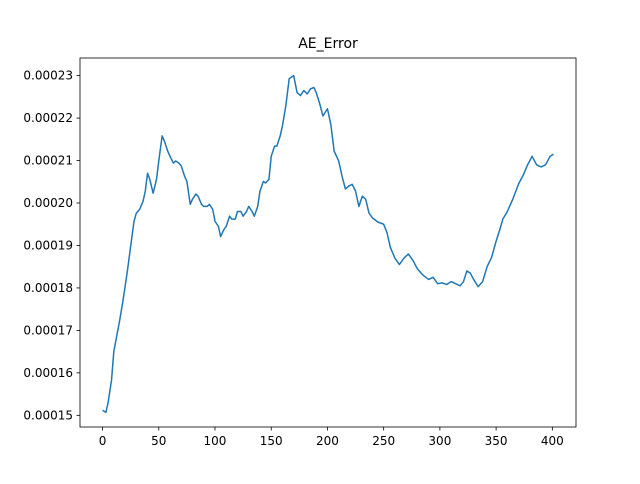  What do you see at coordinates (48, 203) in the screenshot?
I see `y-tick-label: 0.00020` at bounding box center [48, 203].